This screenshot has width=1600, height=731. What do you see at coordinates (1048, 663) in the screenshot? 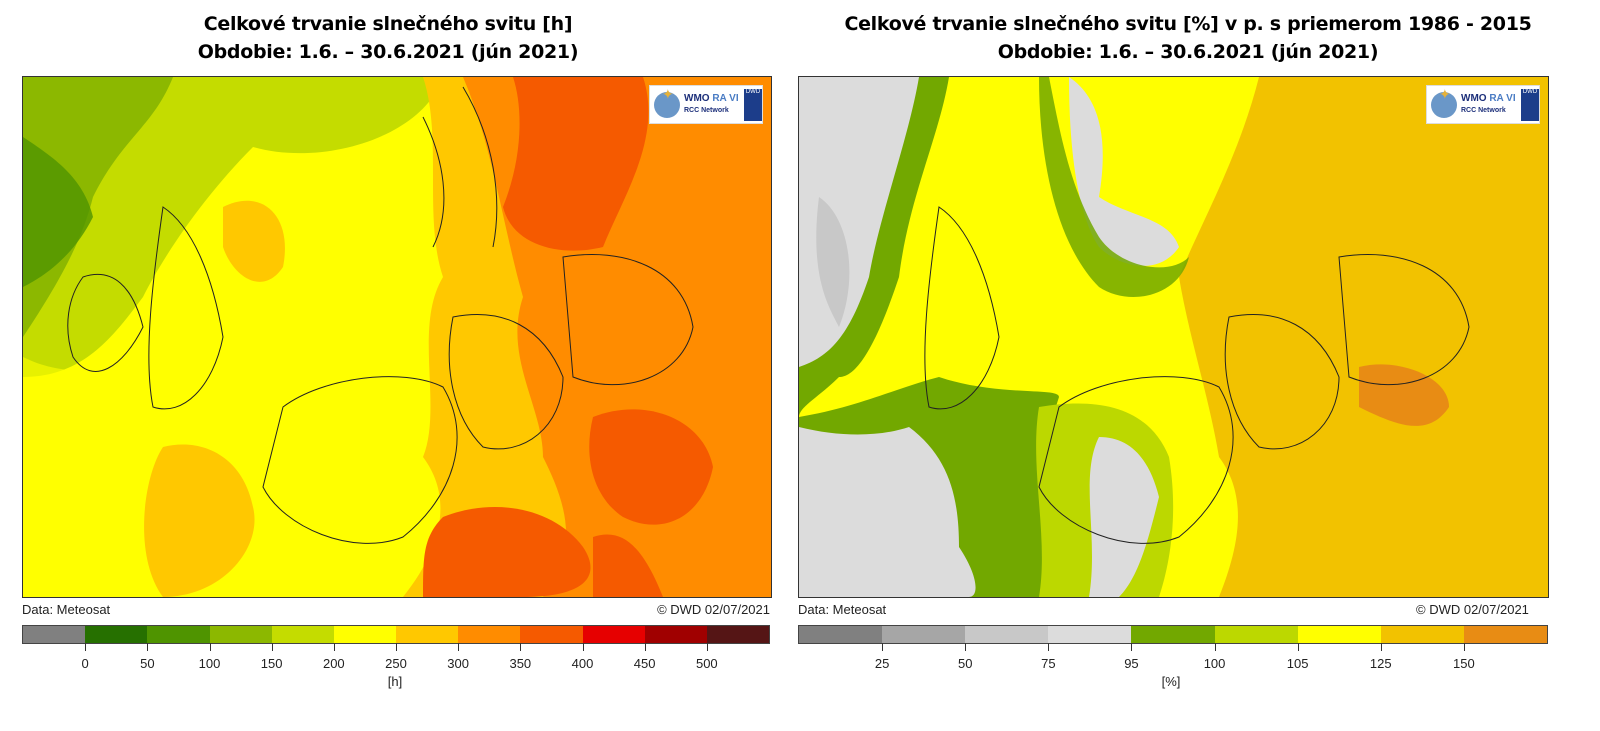
I see `legend-tick-label: 75` at bounding box center [1048, 663].